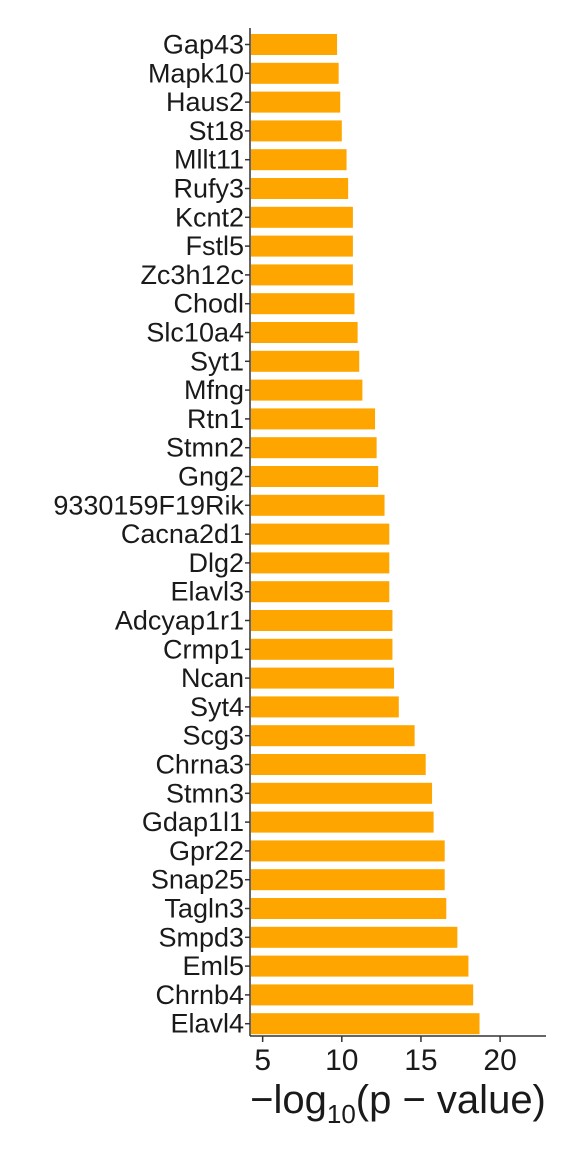 This screenshot has width=576, height=1152. What do you see at coordinates (499, 1060) in the screenshot?
I see `x-tick-label: 20` at bounding box center [499, 1060].